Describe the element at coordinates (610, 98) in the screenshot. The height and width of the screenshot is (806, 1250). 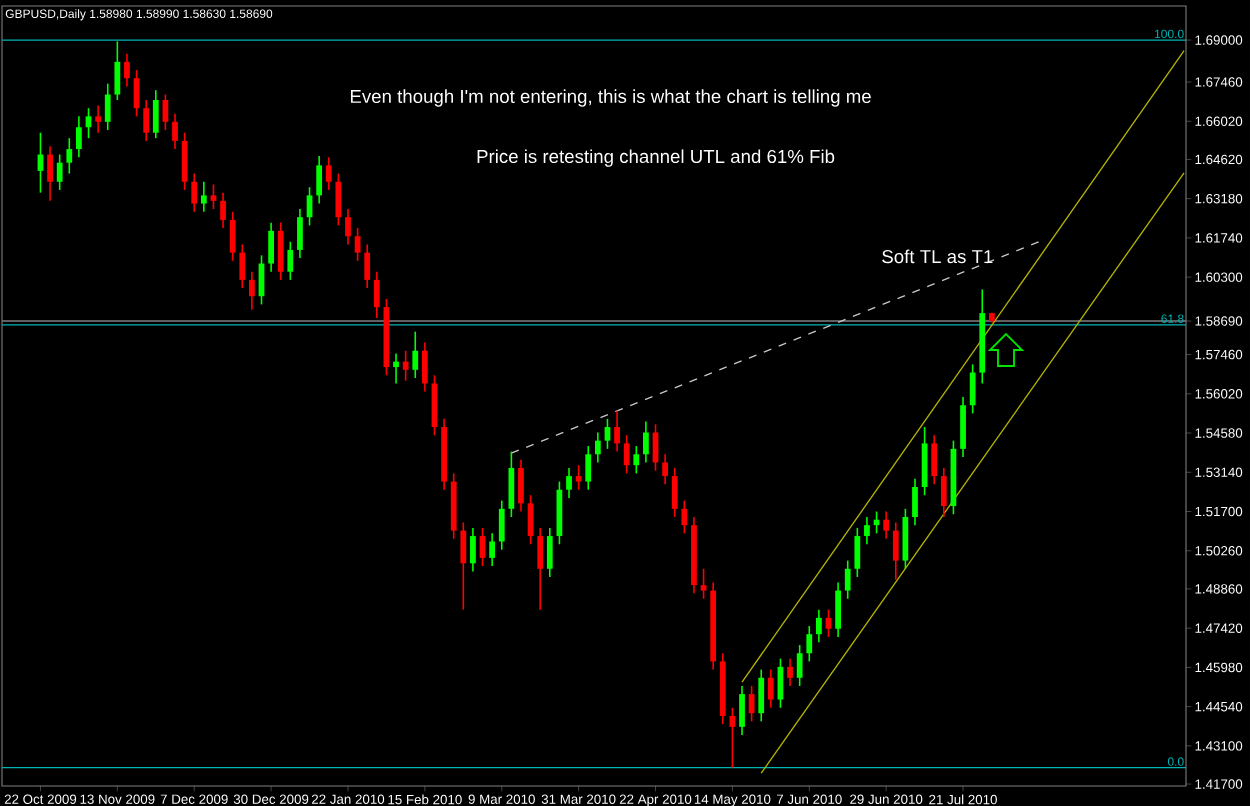
I see `annotation: Even though I'm not entering, this is what the chart is telling me` at that location.